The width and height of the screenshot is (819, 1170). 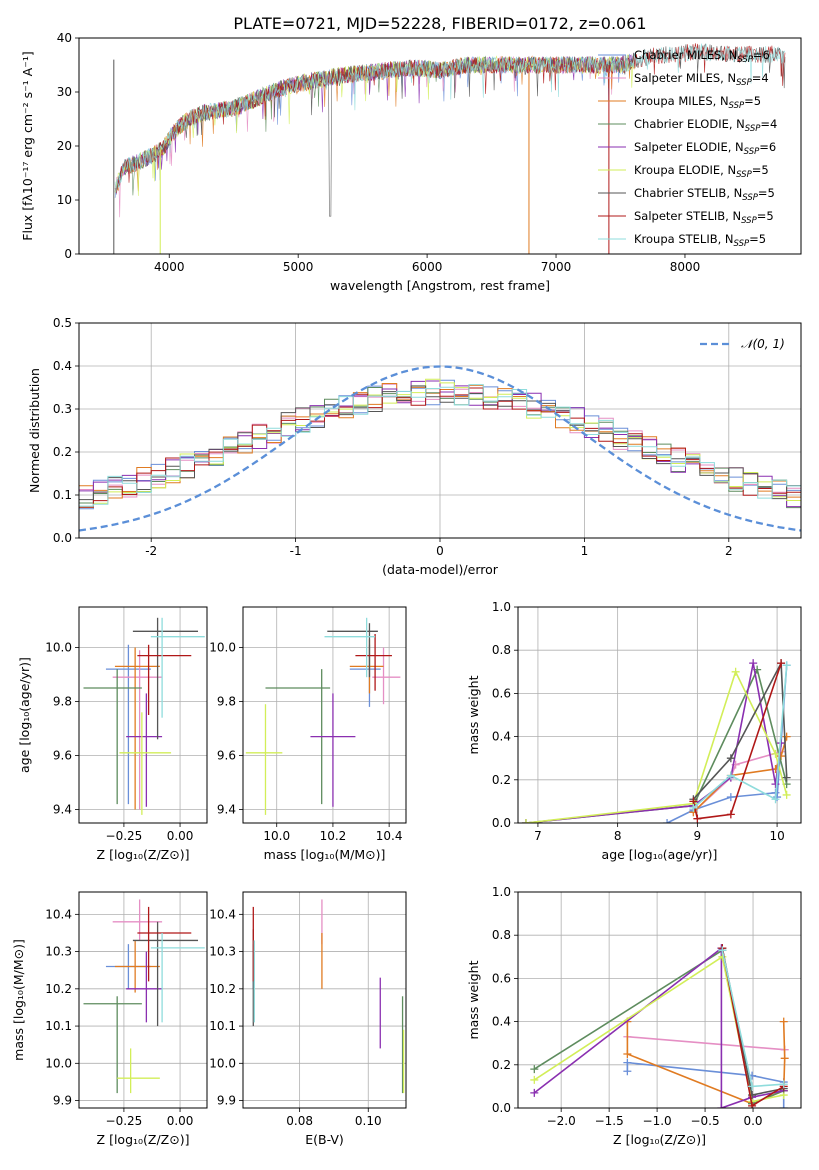 I want to click on age-vs-Z-plot-area, so click(x=144, y=716).